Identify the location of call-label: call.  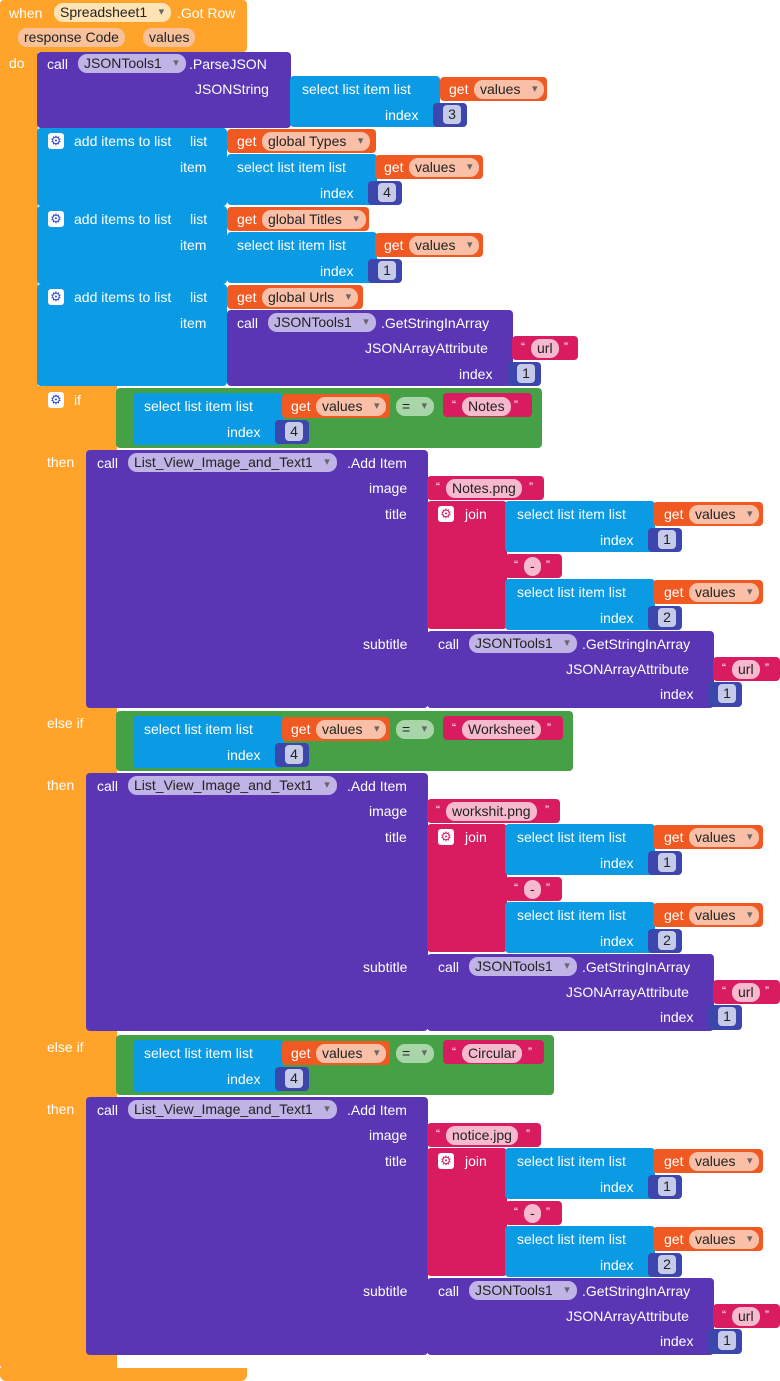
(449, 1291).